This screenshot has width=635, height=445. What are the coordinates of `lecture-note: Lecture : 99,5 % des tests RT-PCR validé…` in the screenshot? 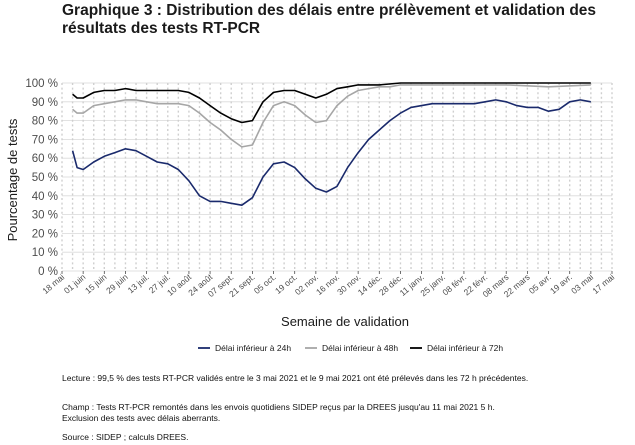 It's located at (295, 378).